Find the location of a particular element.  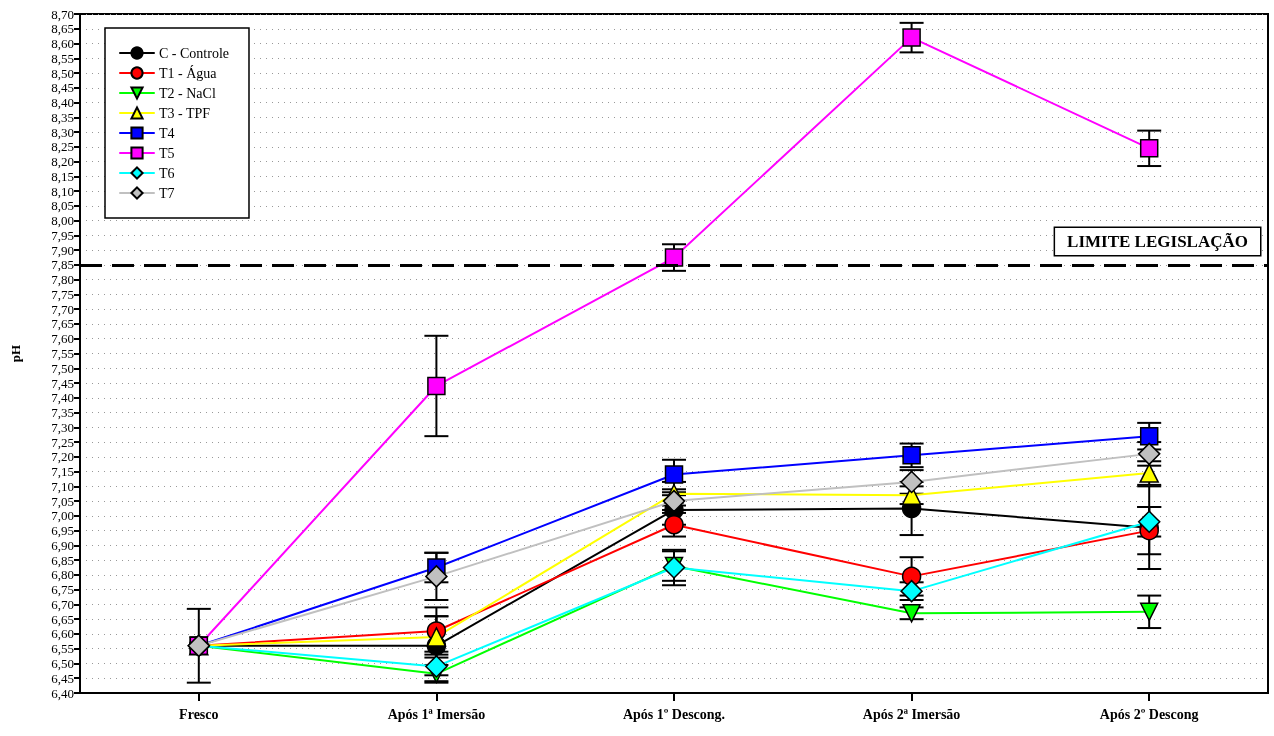

y-tick-label: 7,90 is located at coordinates (62, 250).